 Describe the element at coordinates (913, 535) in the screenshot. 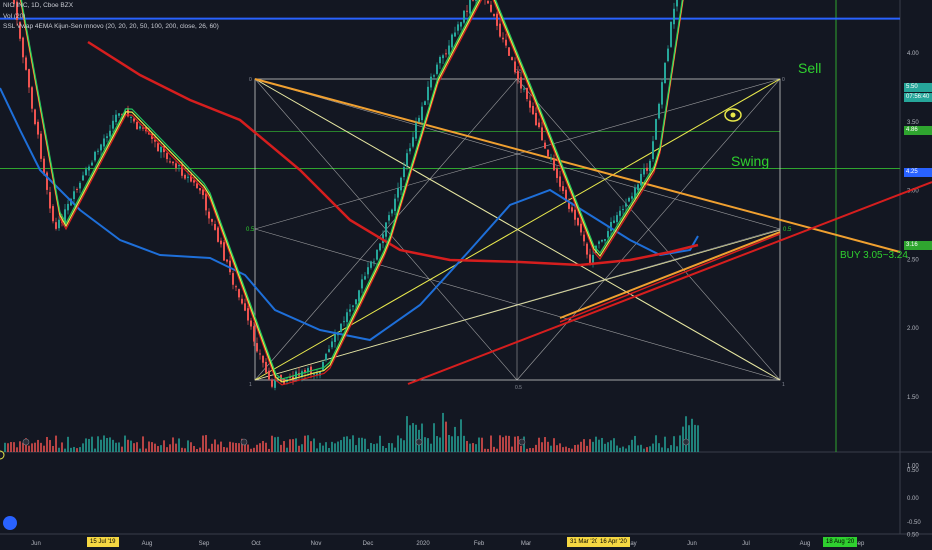

I see `price-tick-label: 0.50` at that location.